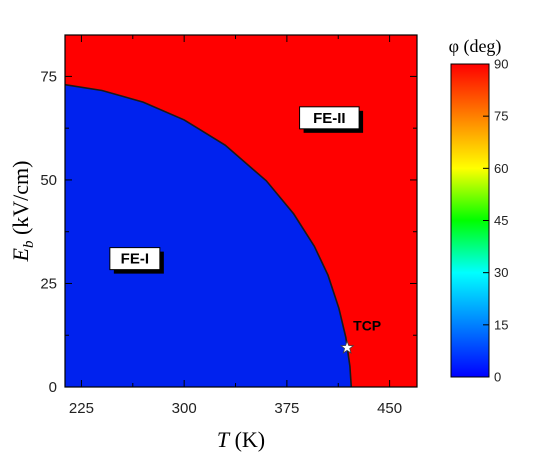 The image size is (534, 468). Describe the element at coordinates (470, 220) in the screenshot. I see `colorbar-bar` at that location.